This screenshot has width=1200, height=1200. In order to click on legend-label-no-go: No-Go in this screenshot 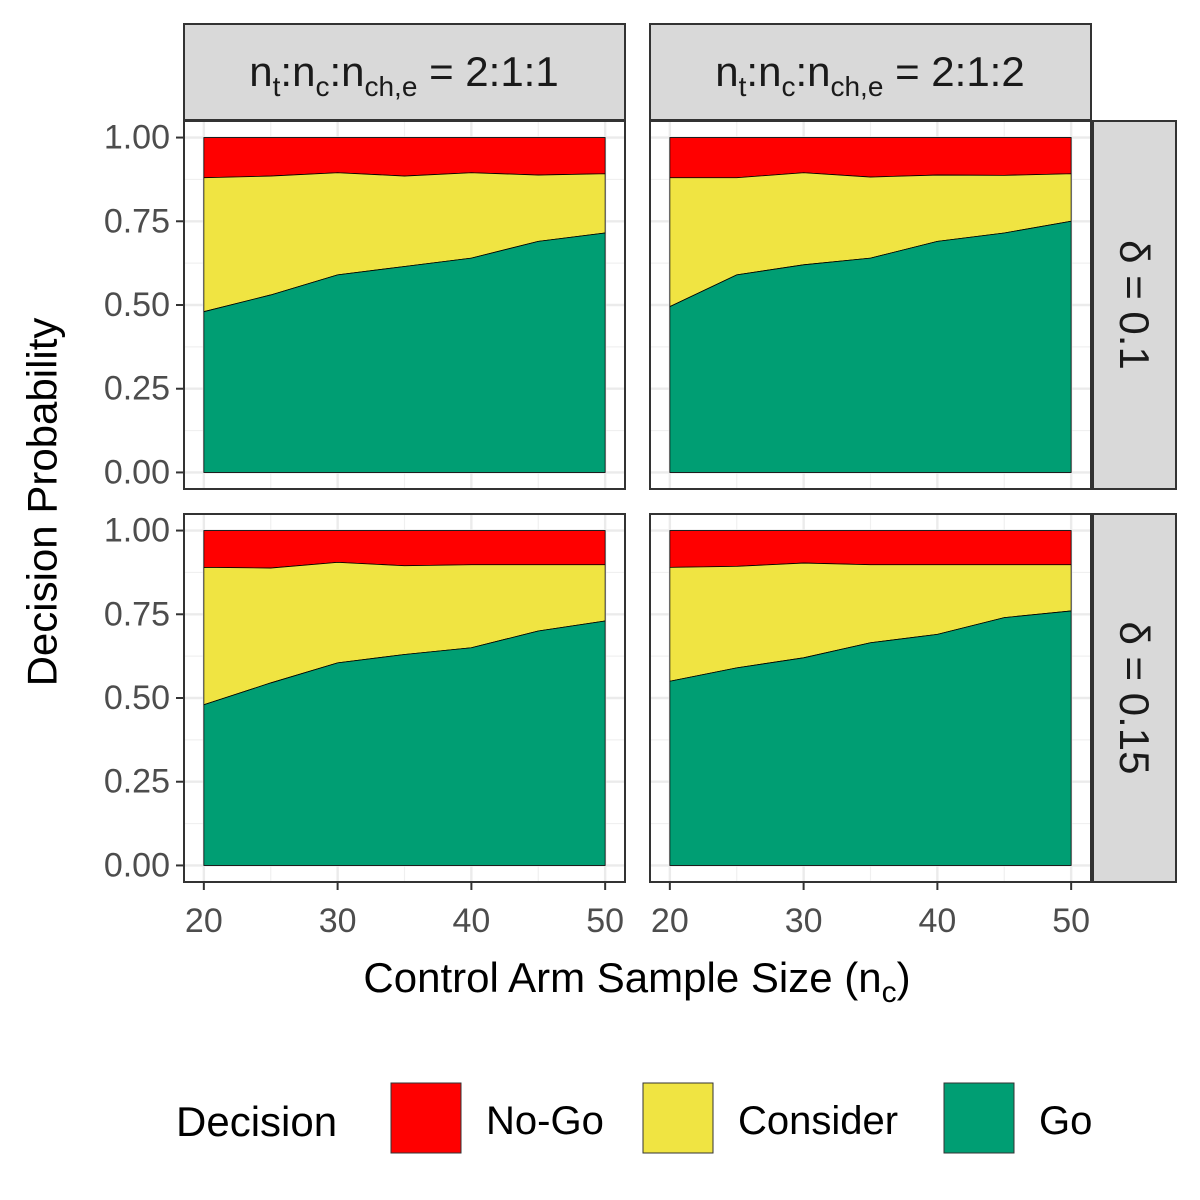, I will do `click(545, 1121)`.